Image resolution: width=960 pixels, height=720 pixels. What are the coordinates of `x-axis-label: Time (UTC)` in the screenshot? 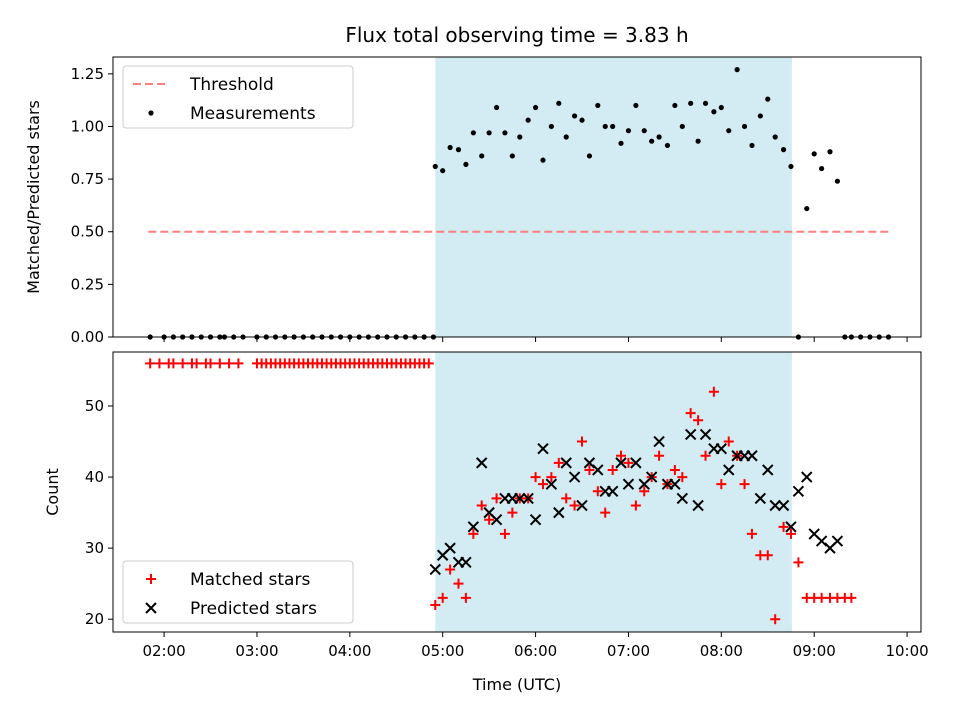 It's located at (516, 684).